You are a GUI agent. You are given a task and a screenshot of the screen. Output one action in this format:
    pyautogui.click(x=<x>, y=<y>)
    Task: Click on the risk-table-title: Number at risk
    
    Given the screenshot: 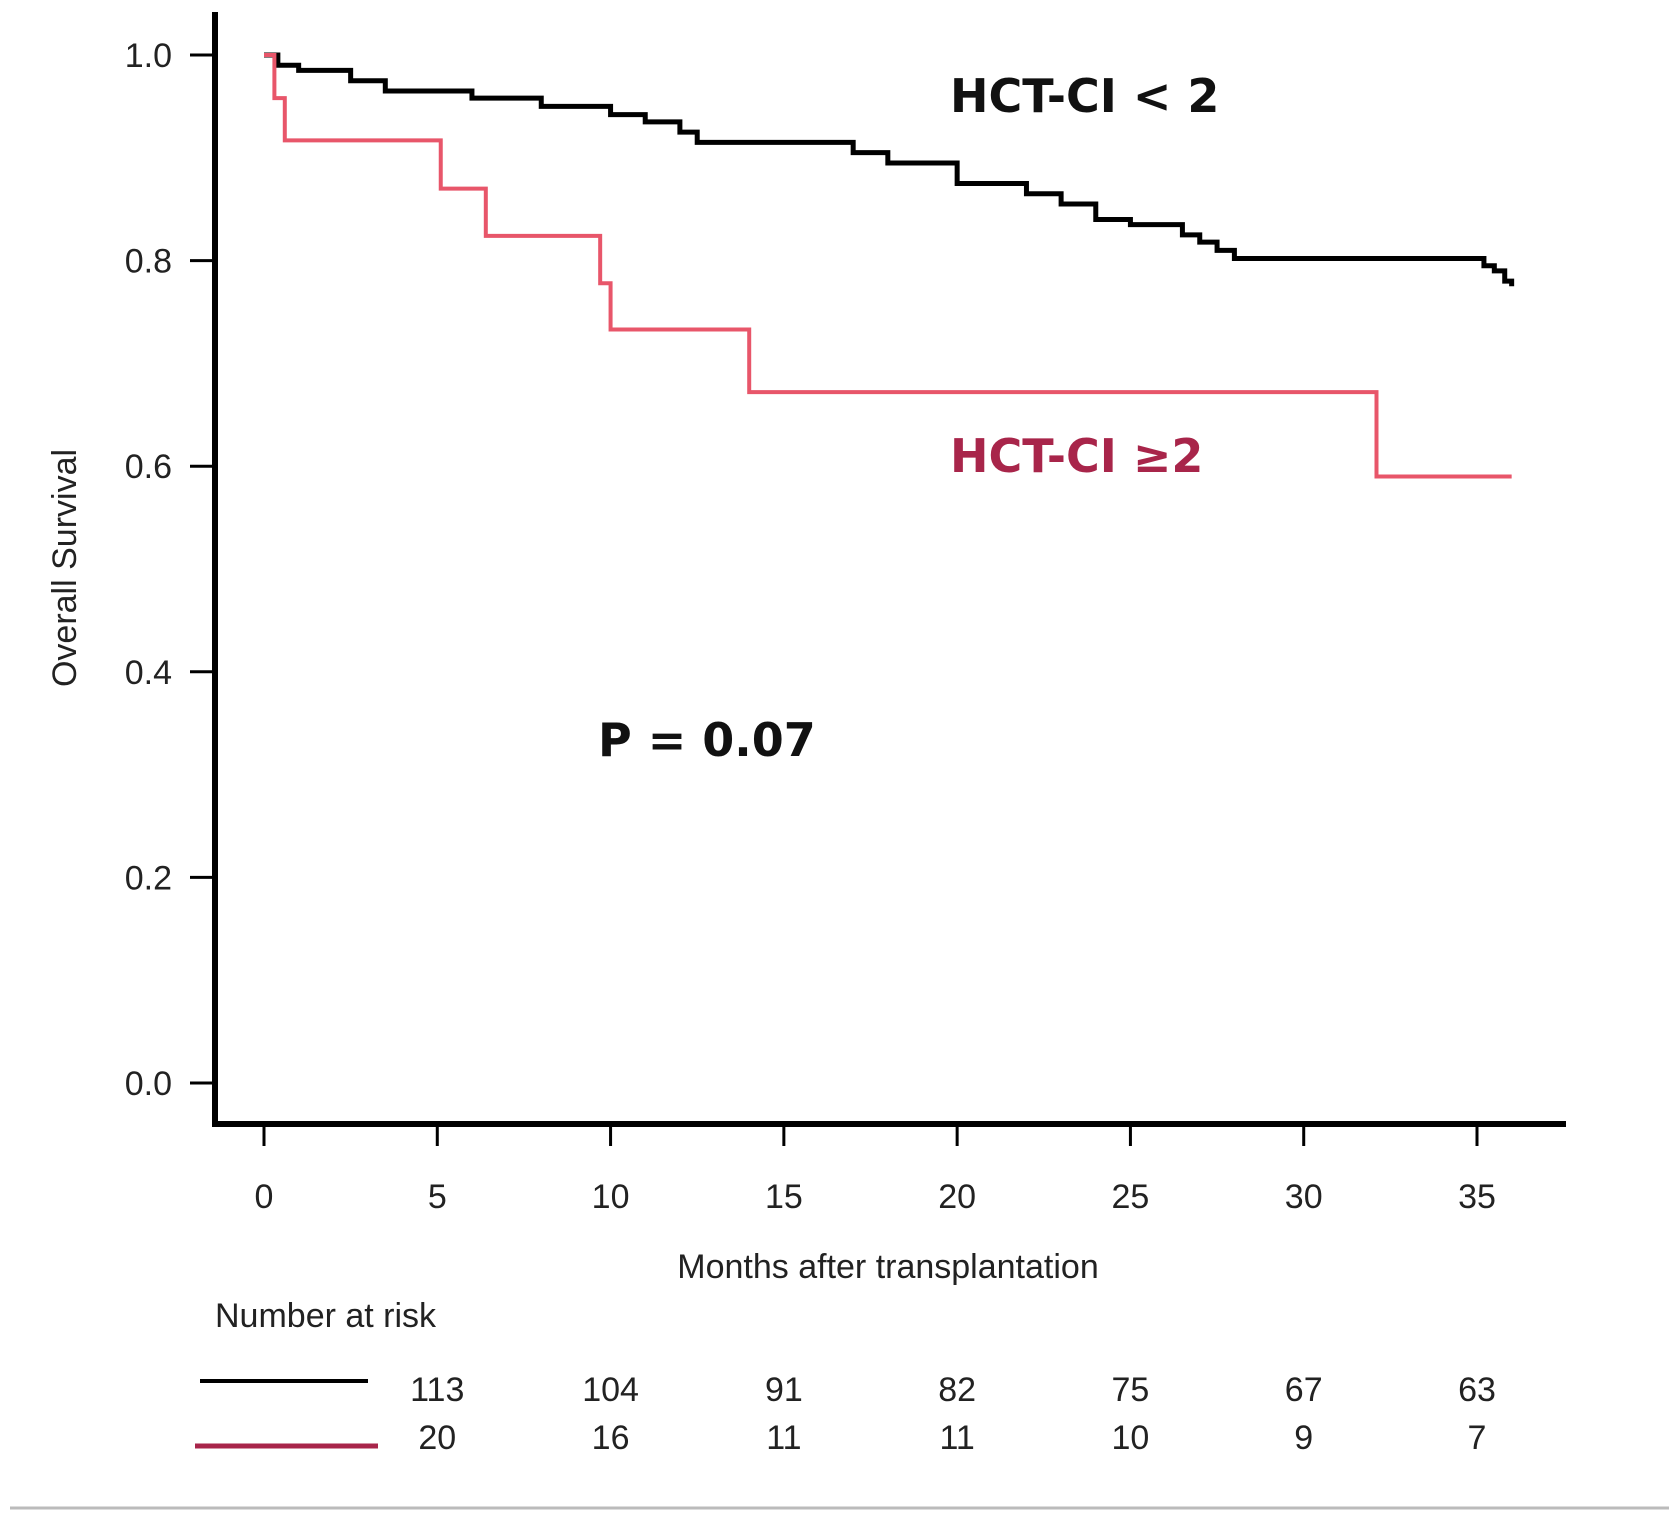 What is the action you would take?
    pyautogui.click(x=326, y=1316)
    